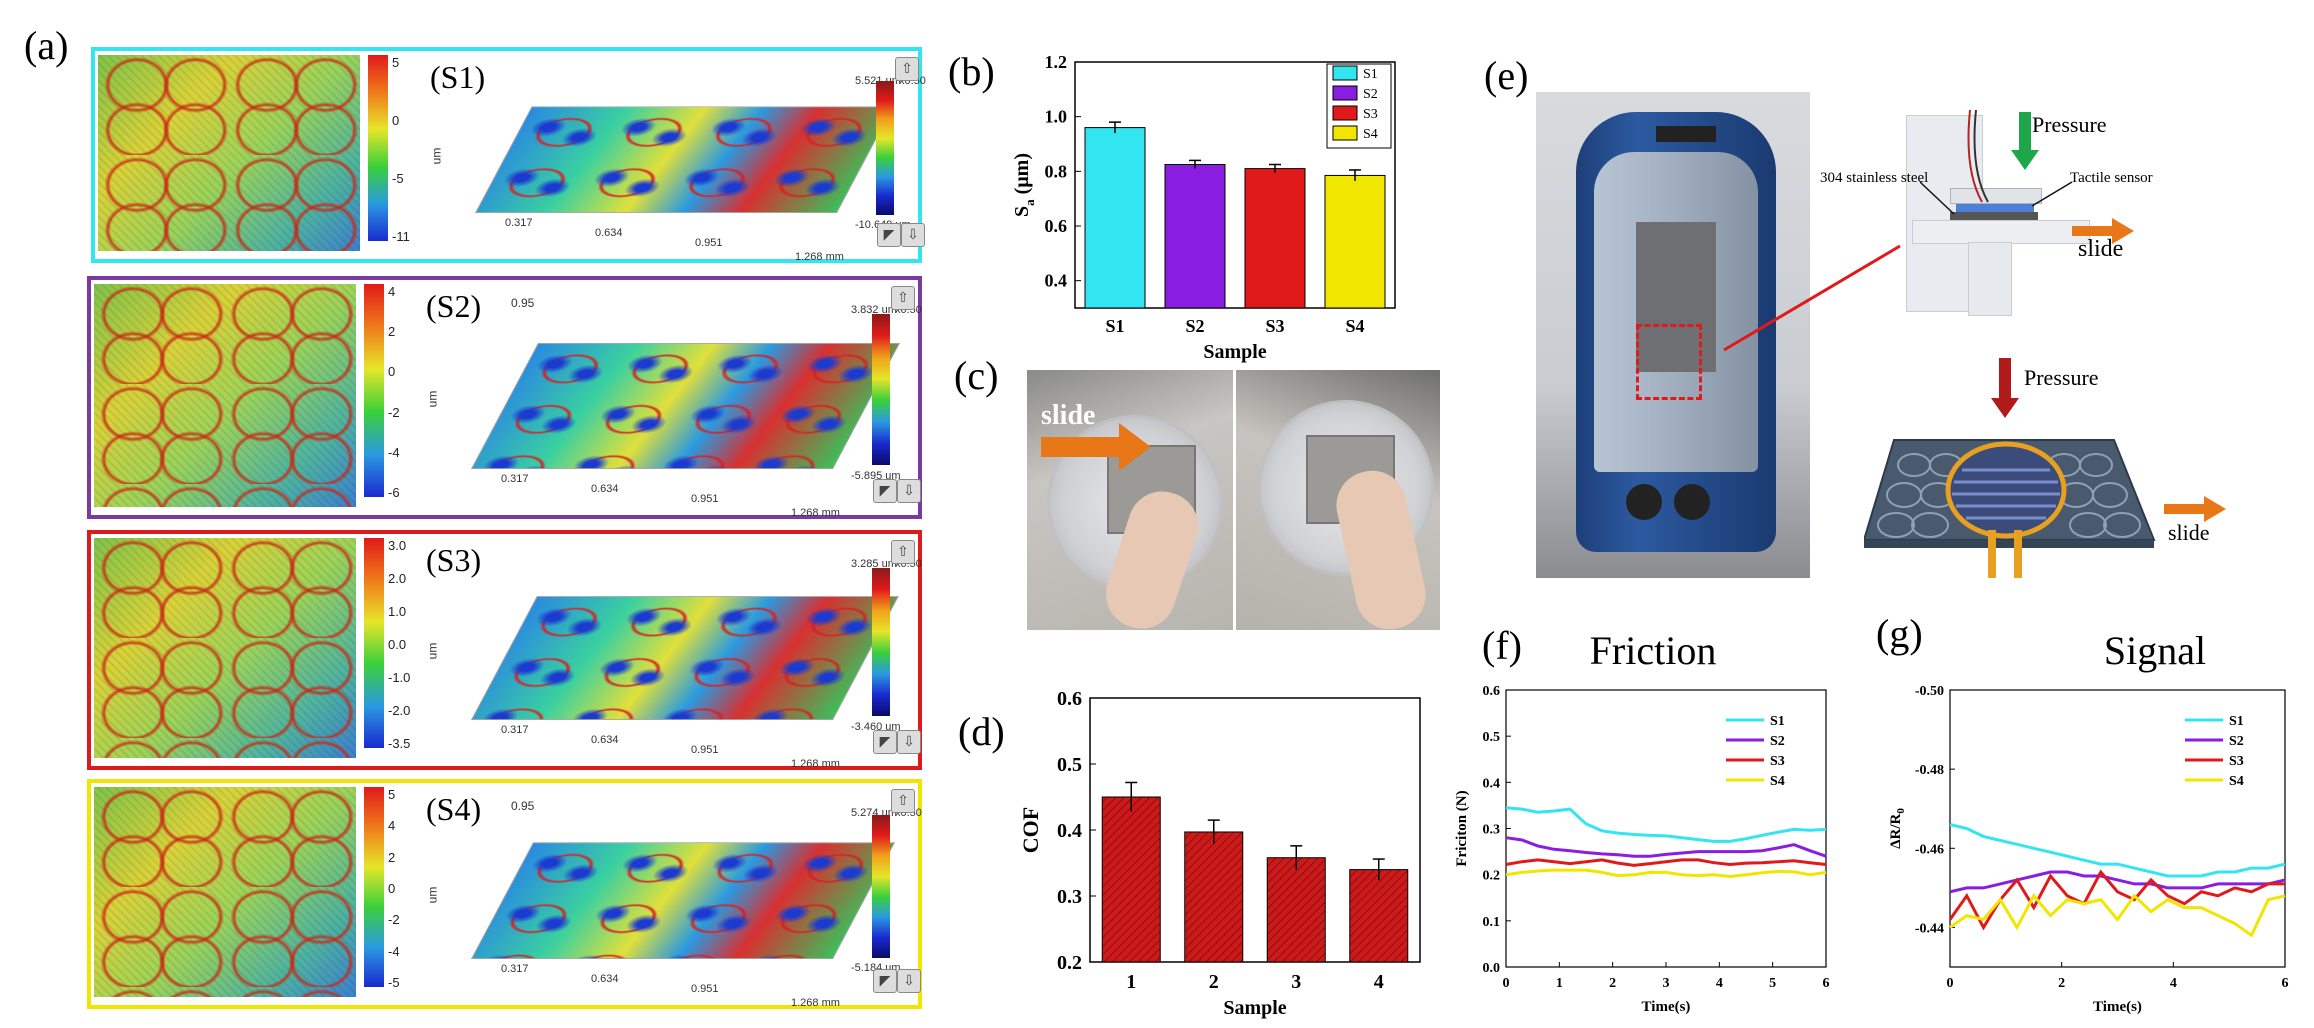  I want to click on surface-title: (S2), so click(454, 306).